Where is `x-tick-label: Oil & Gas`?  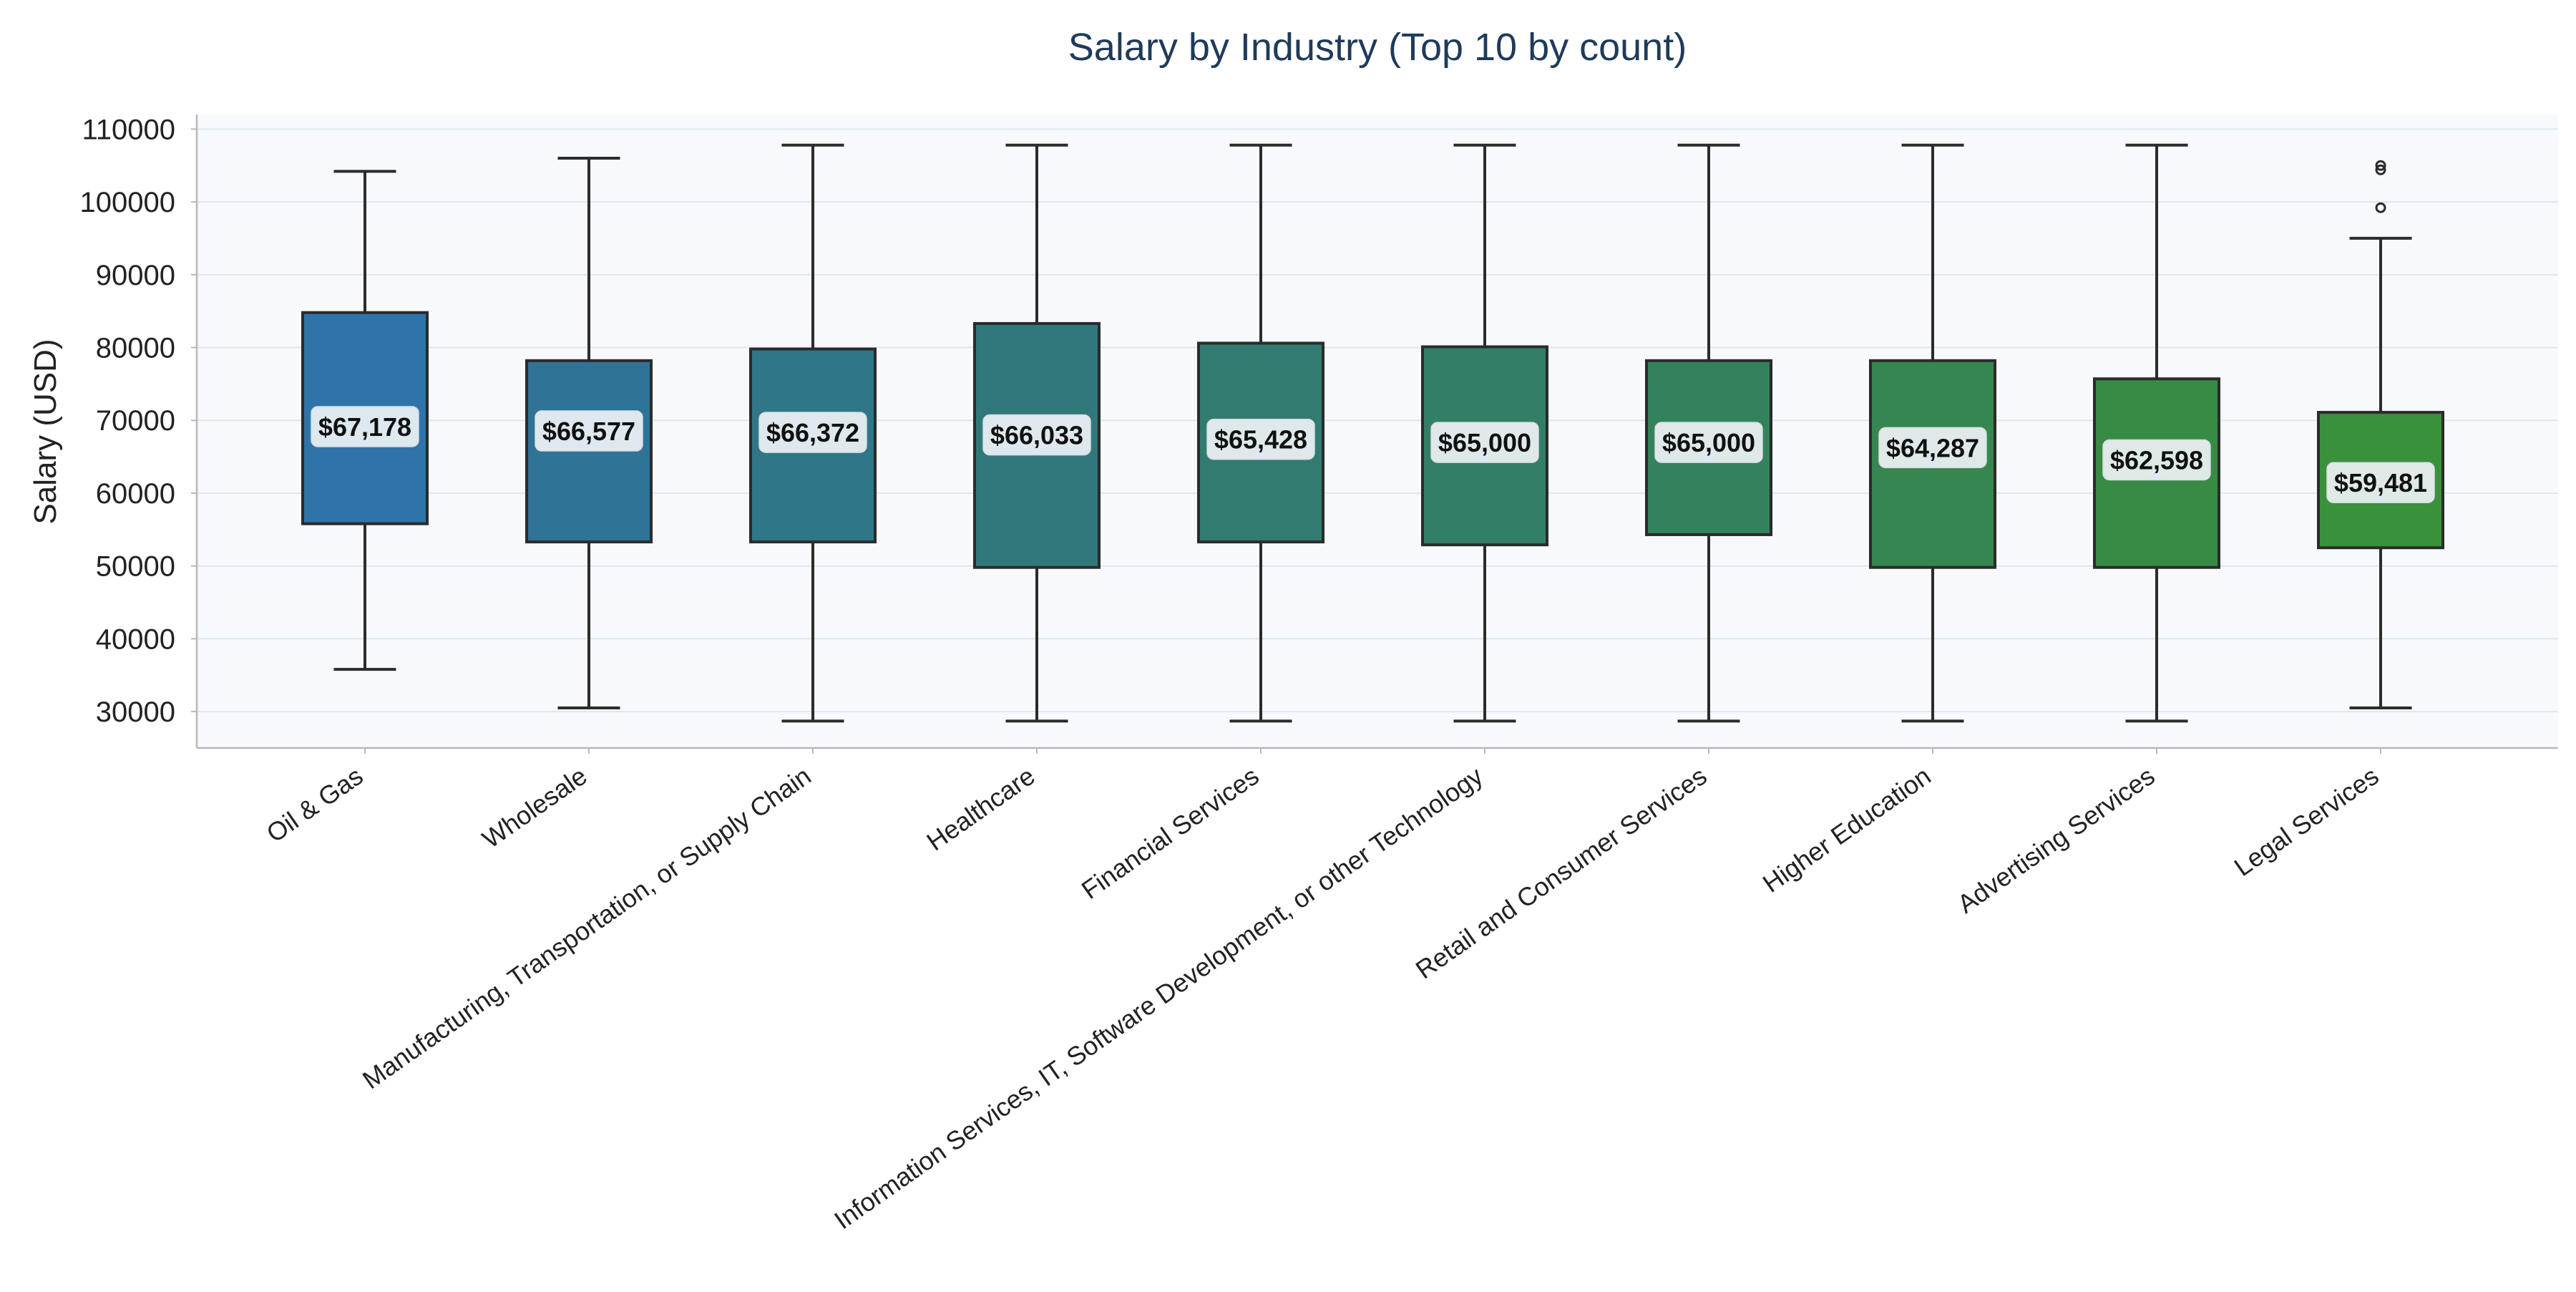
x-tick-label: Oil & Gas is located at coordinates (315, 804).